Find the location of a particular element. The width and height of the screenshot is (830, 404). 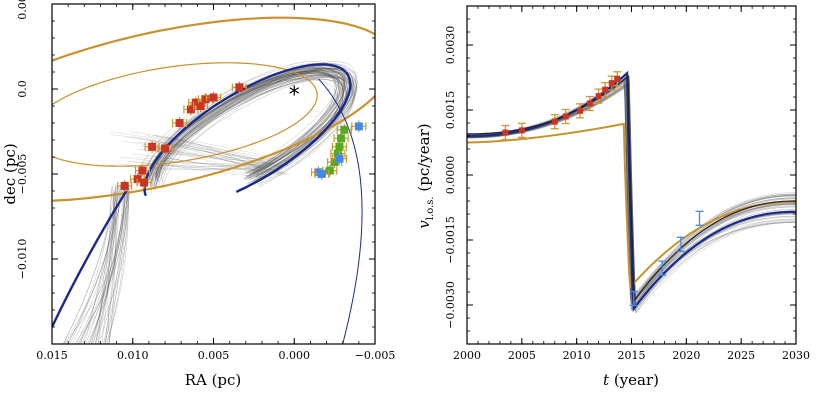

left-x-tick-label: 0.015 is located at coordinates (52, 355).